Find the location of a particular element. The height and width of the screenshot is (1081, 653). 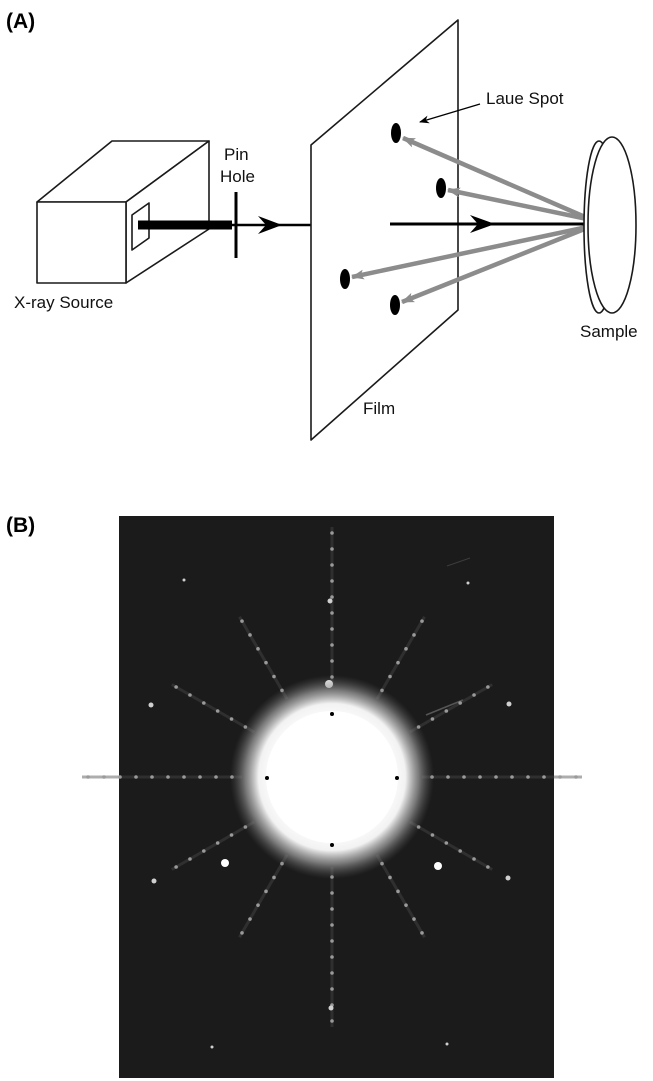

film-plane is located at coordinates (384, 230).